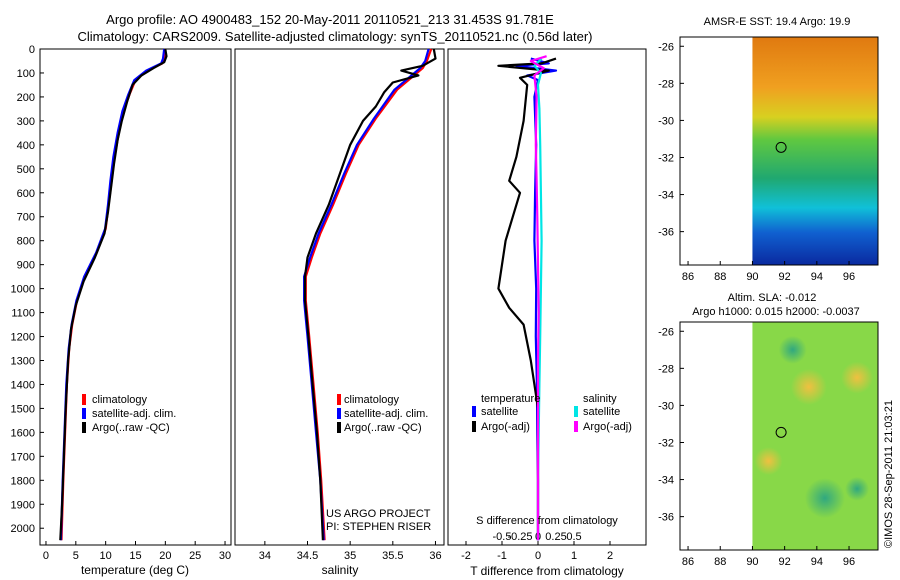  What do you see at coordinates (26, 74) in the screenshot?
I see `depth-tick-label: 100` at bounding box center [26, 74].